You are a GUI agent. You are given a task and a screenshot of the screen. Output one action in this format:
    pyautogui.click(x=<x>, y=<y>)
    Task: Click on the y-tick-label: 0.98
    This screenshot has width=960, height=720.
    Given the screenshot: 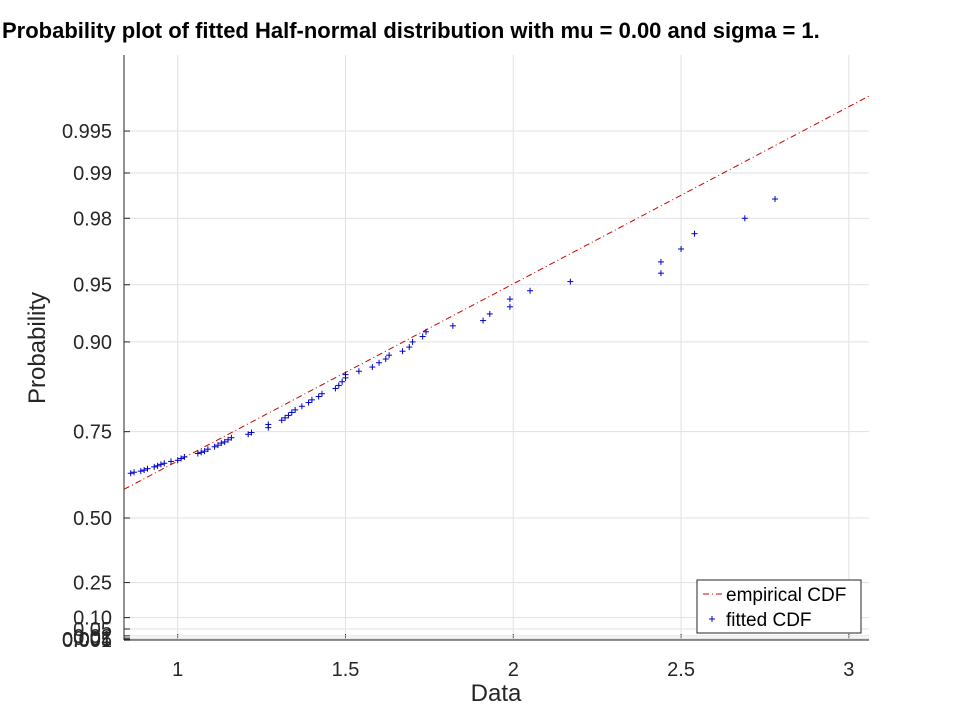 What is the action you would take?
    pyautogui.click(x=92, y=219)
    